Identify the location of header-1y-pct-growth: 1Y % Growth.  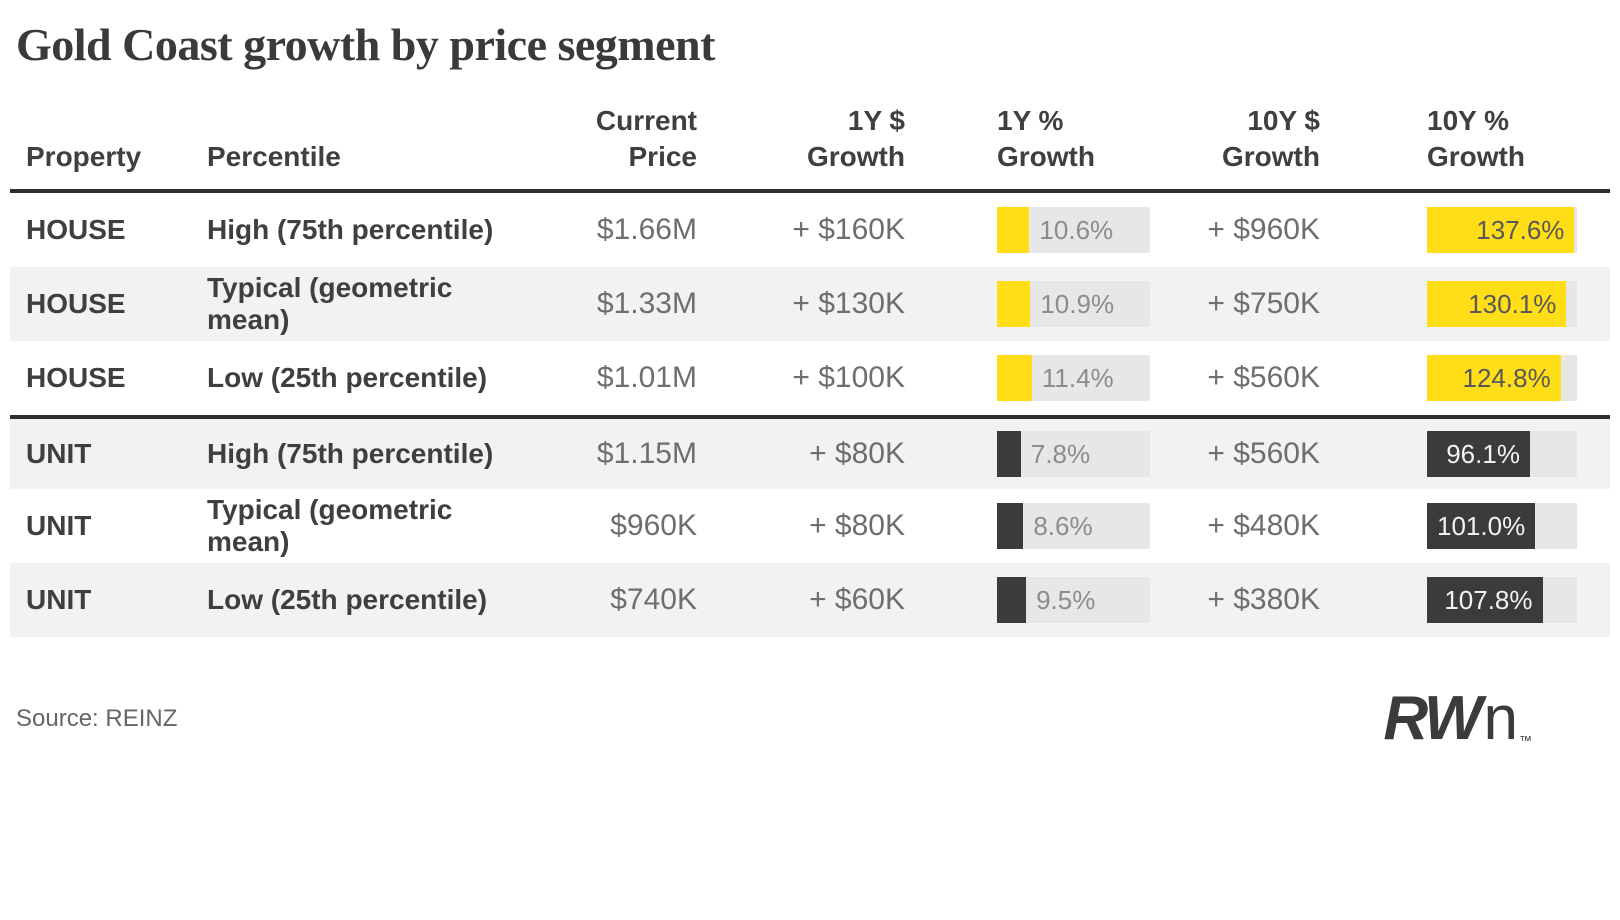
(1046, 139).